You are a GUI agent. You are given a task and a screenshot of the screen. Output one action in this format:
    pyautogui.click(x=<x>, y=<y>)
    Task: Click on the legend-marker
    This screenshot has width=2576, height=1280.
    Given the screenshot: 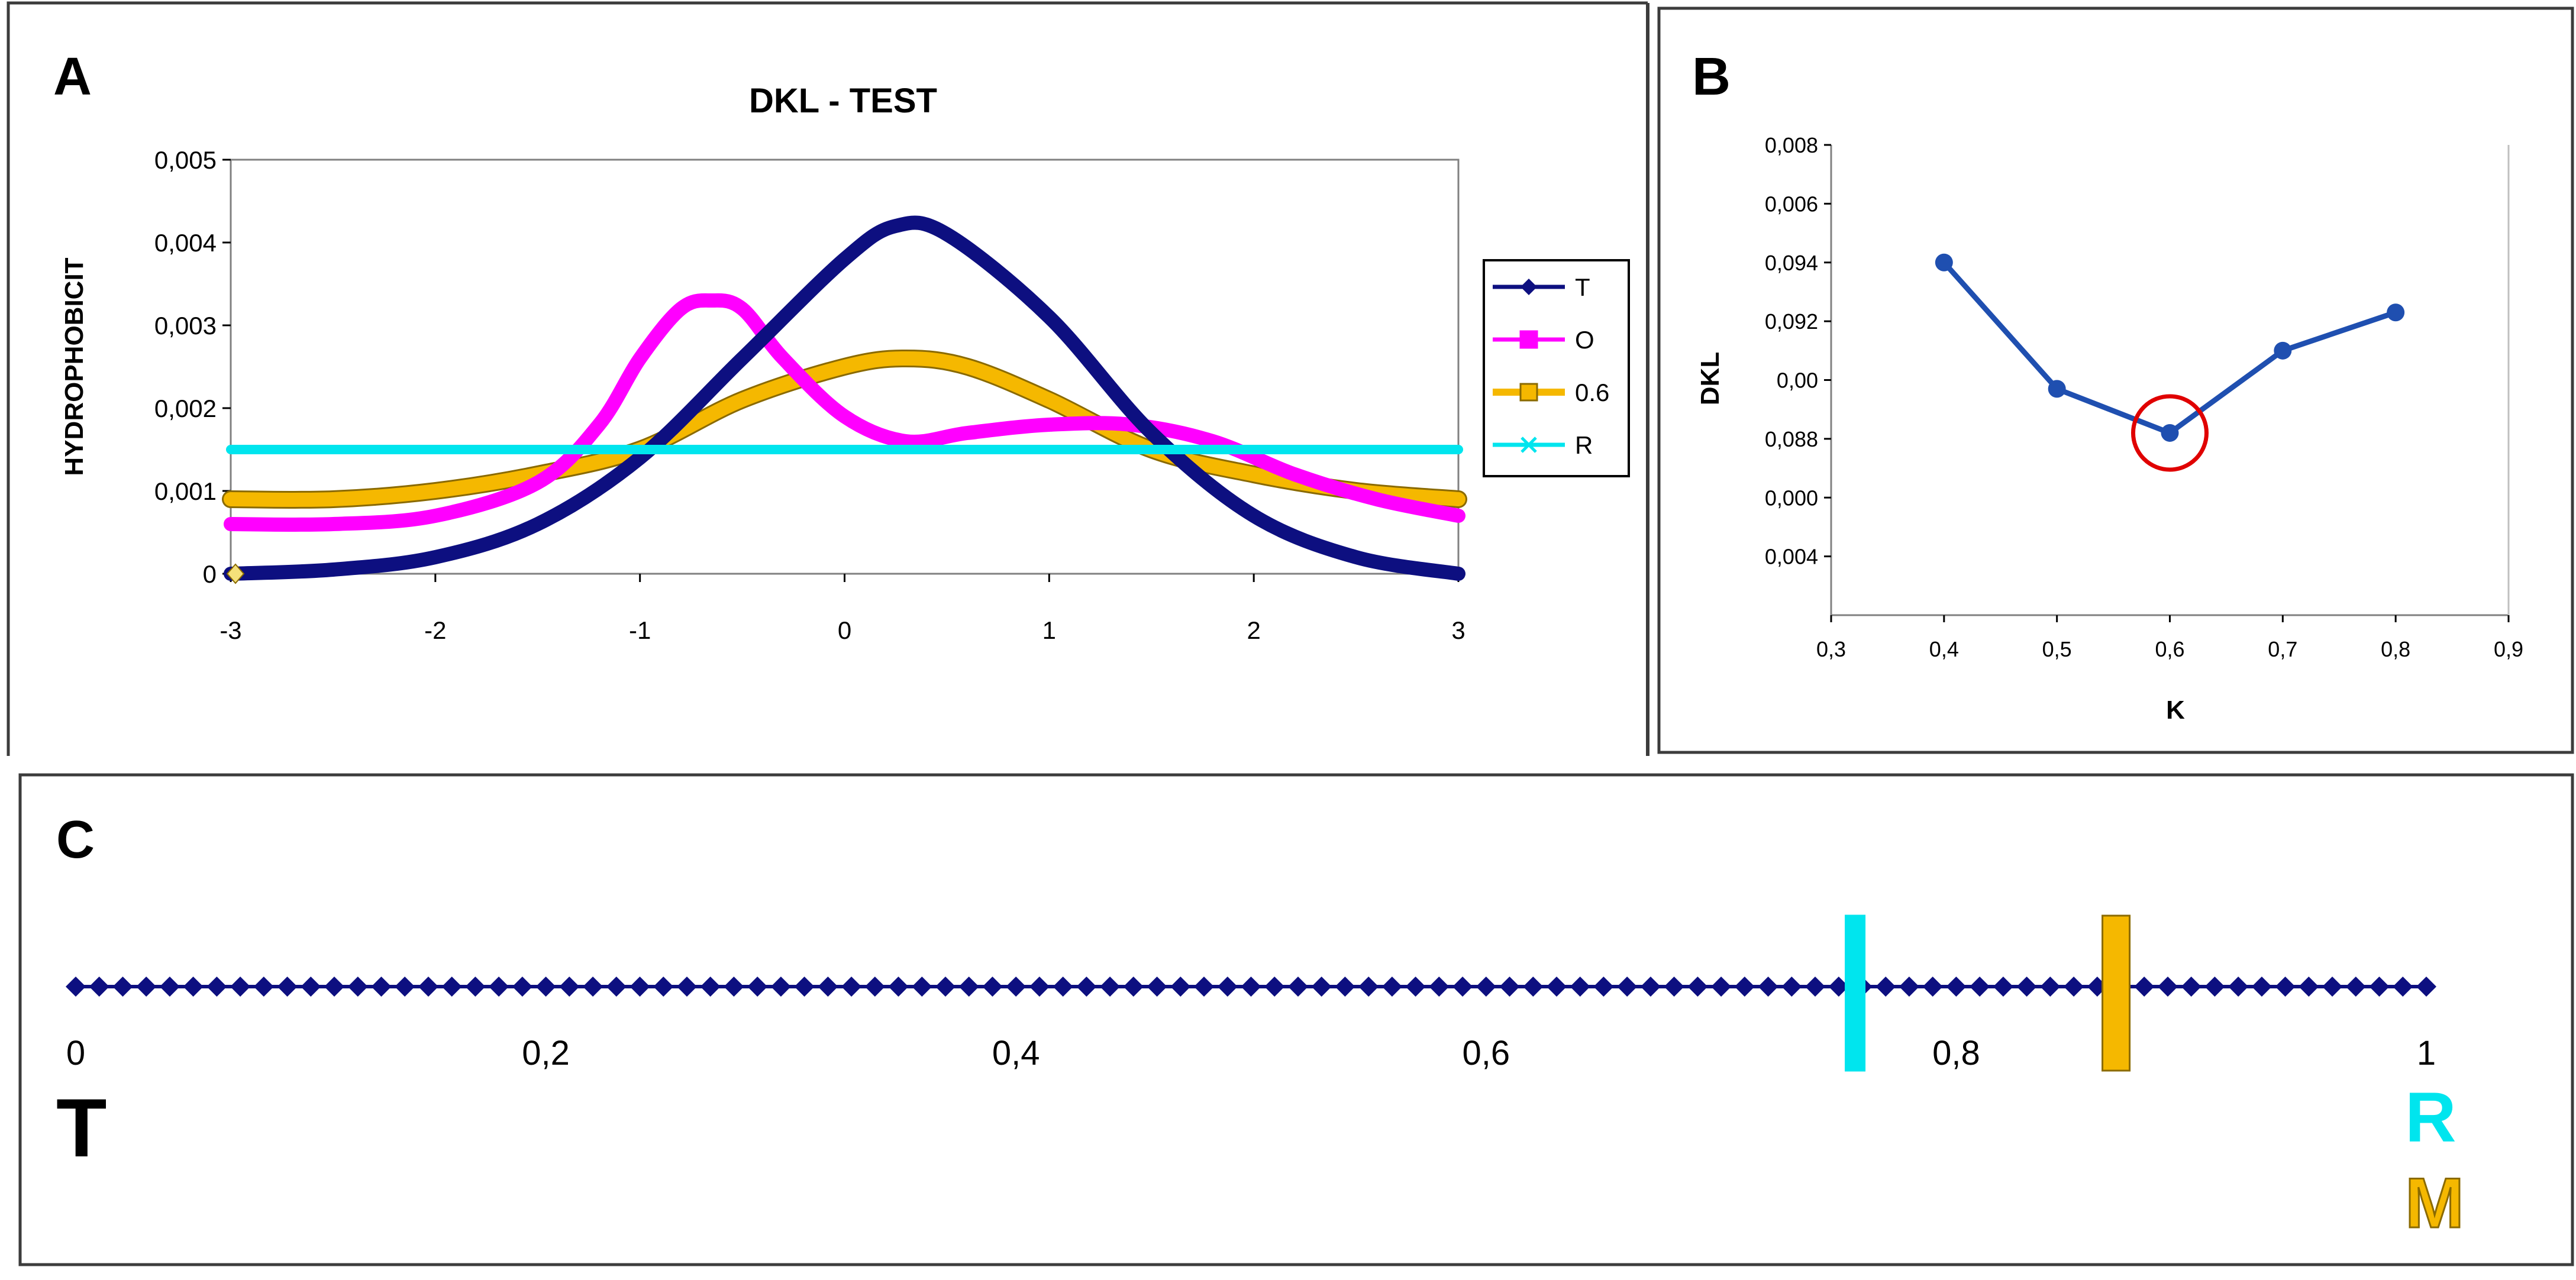 What is the action you would take?
    pyautogui.click(x=1529, y=393)
    